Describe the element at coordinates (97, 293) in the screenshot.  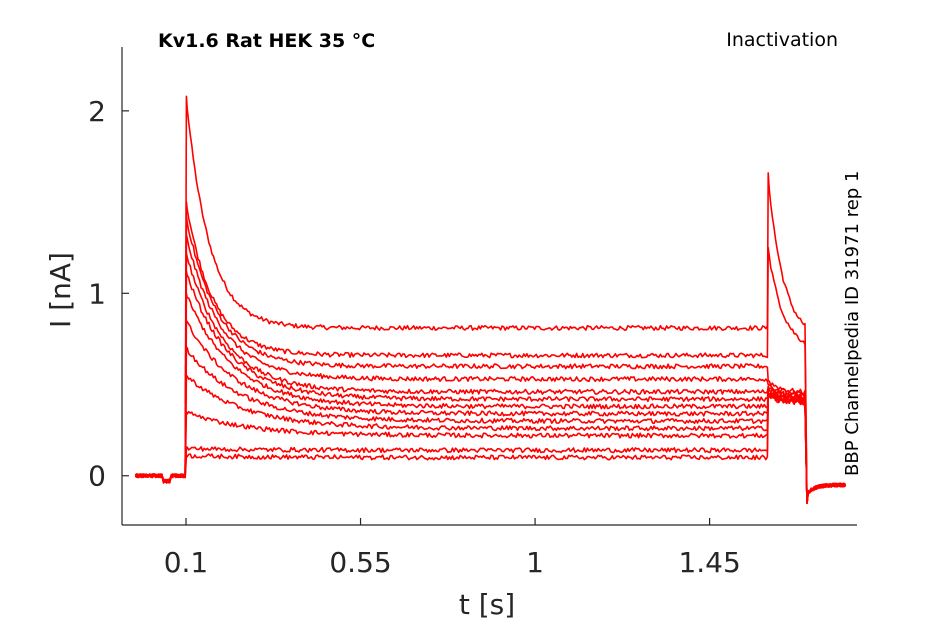
I see `y-tick-label: 1` at that location.